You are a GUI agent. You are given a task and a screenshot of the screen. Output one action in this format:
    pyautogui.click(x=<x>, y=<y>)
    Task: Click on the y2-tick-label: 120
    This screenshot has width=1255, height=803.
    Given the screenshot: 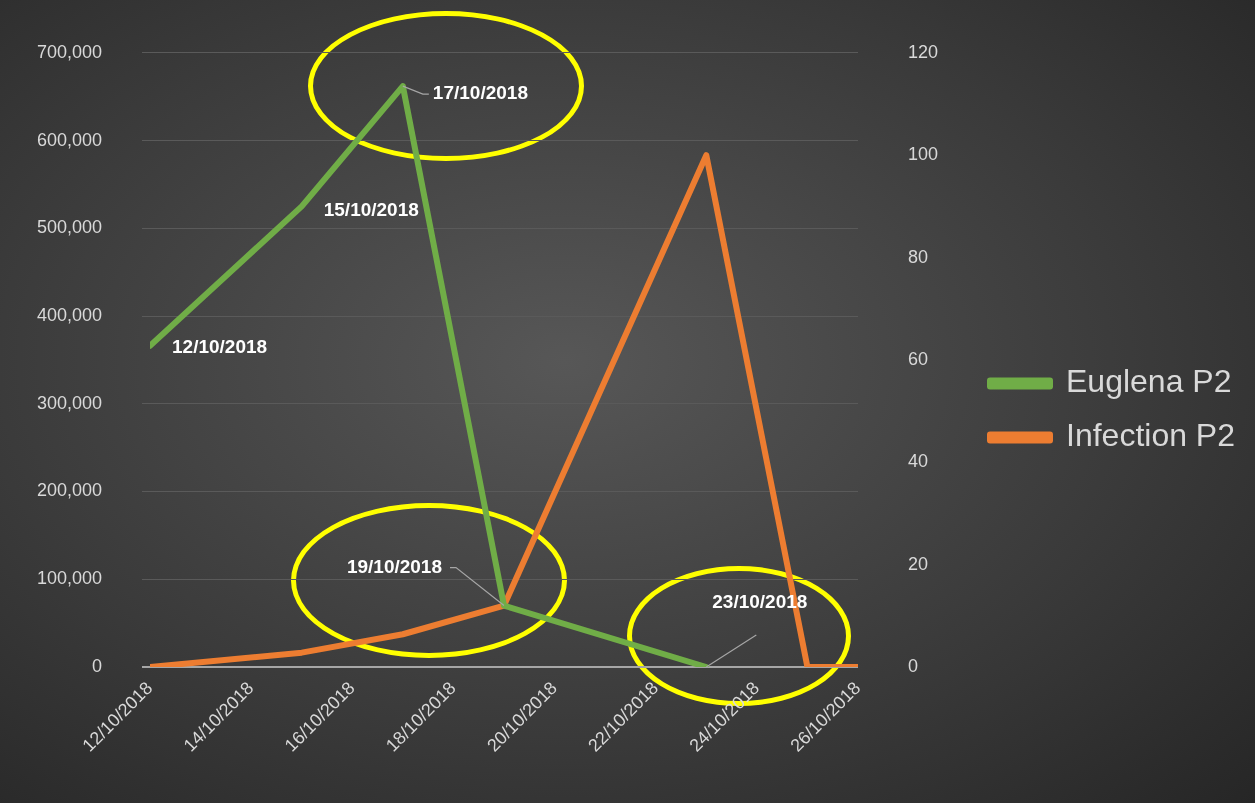 What is the action you would take?
    pyautogui.click(x=923, y=51)
    